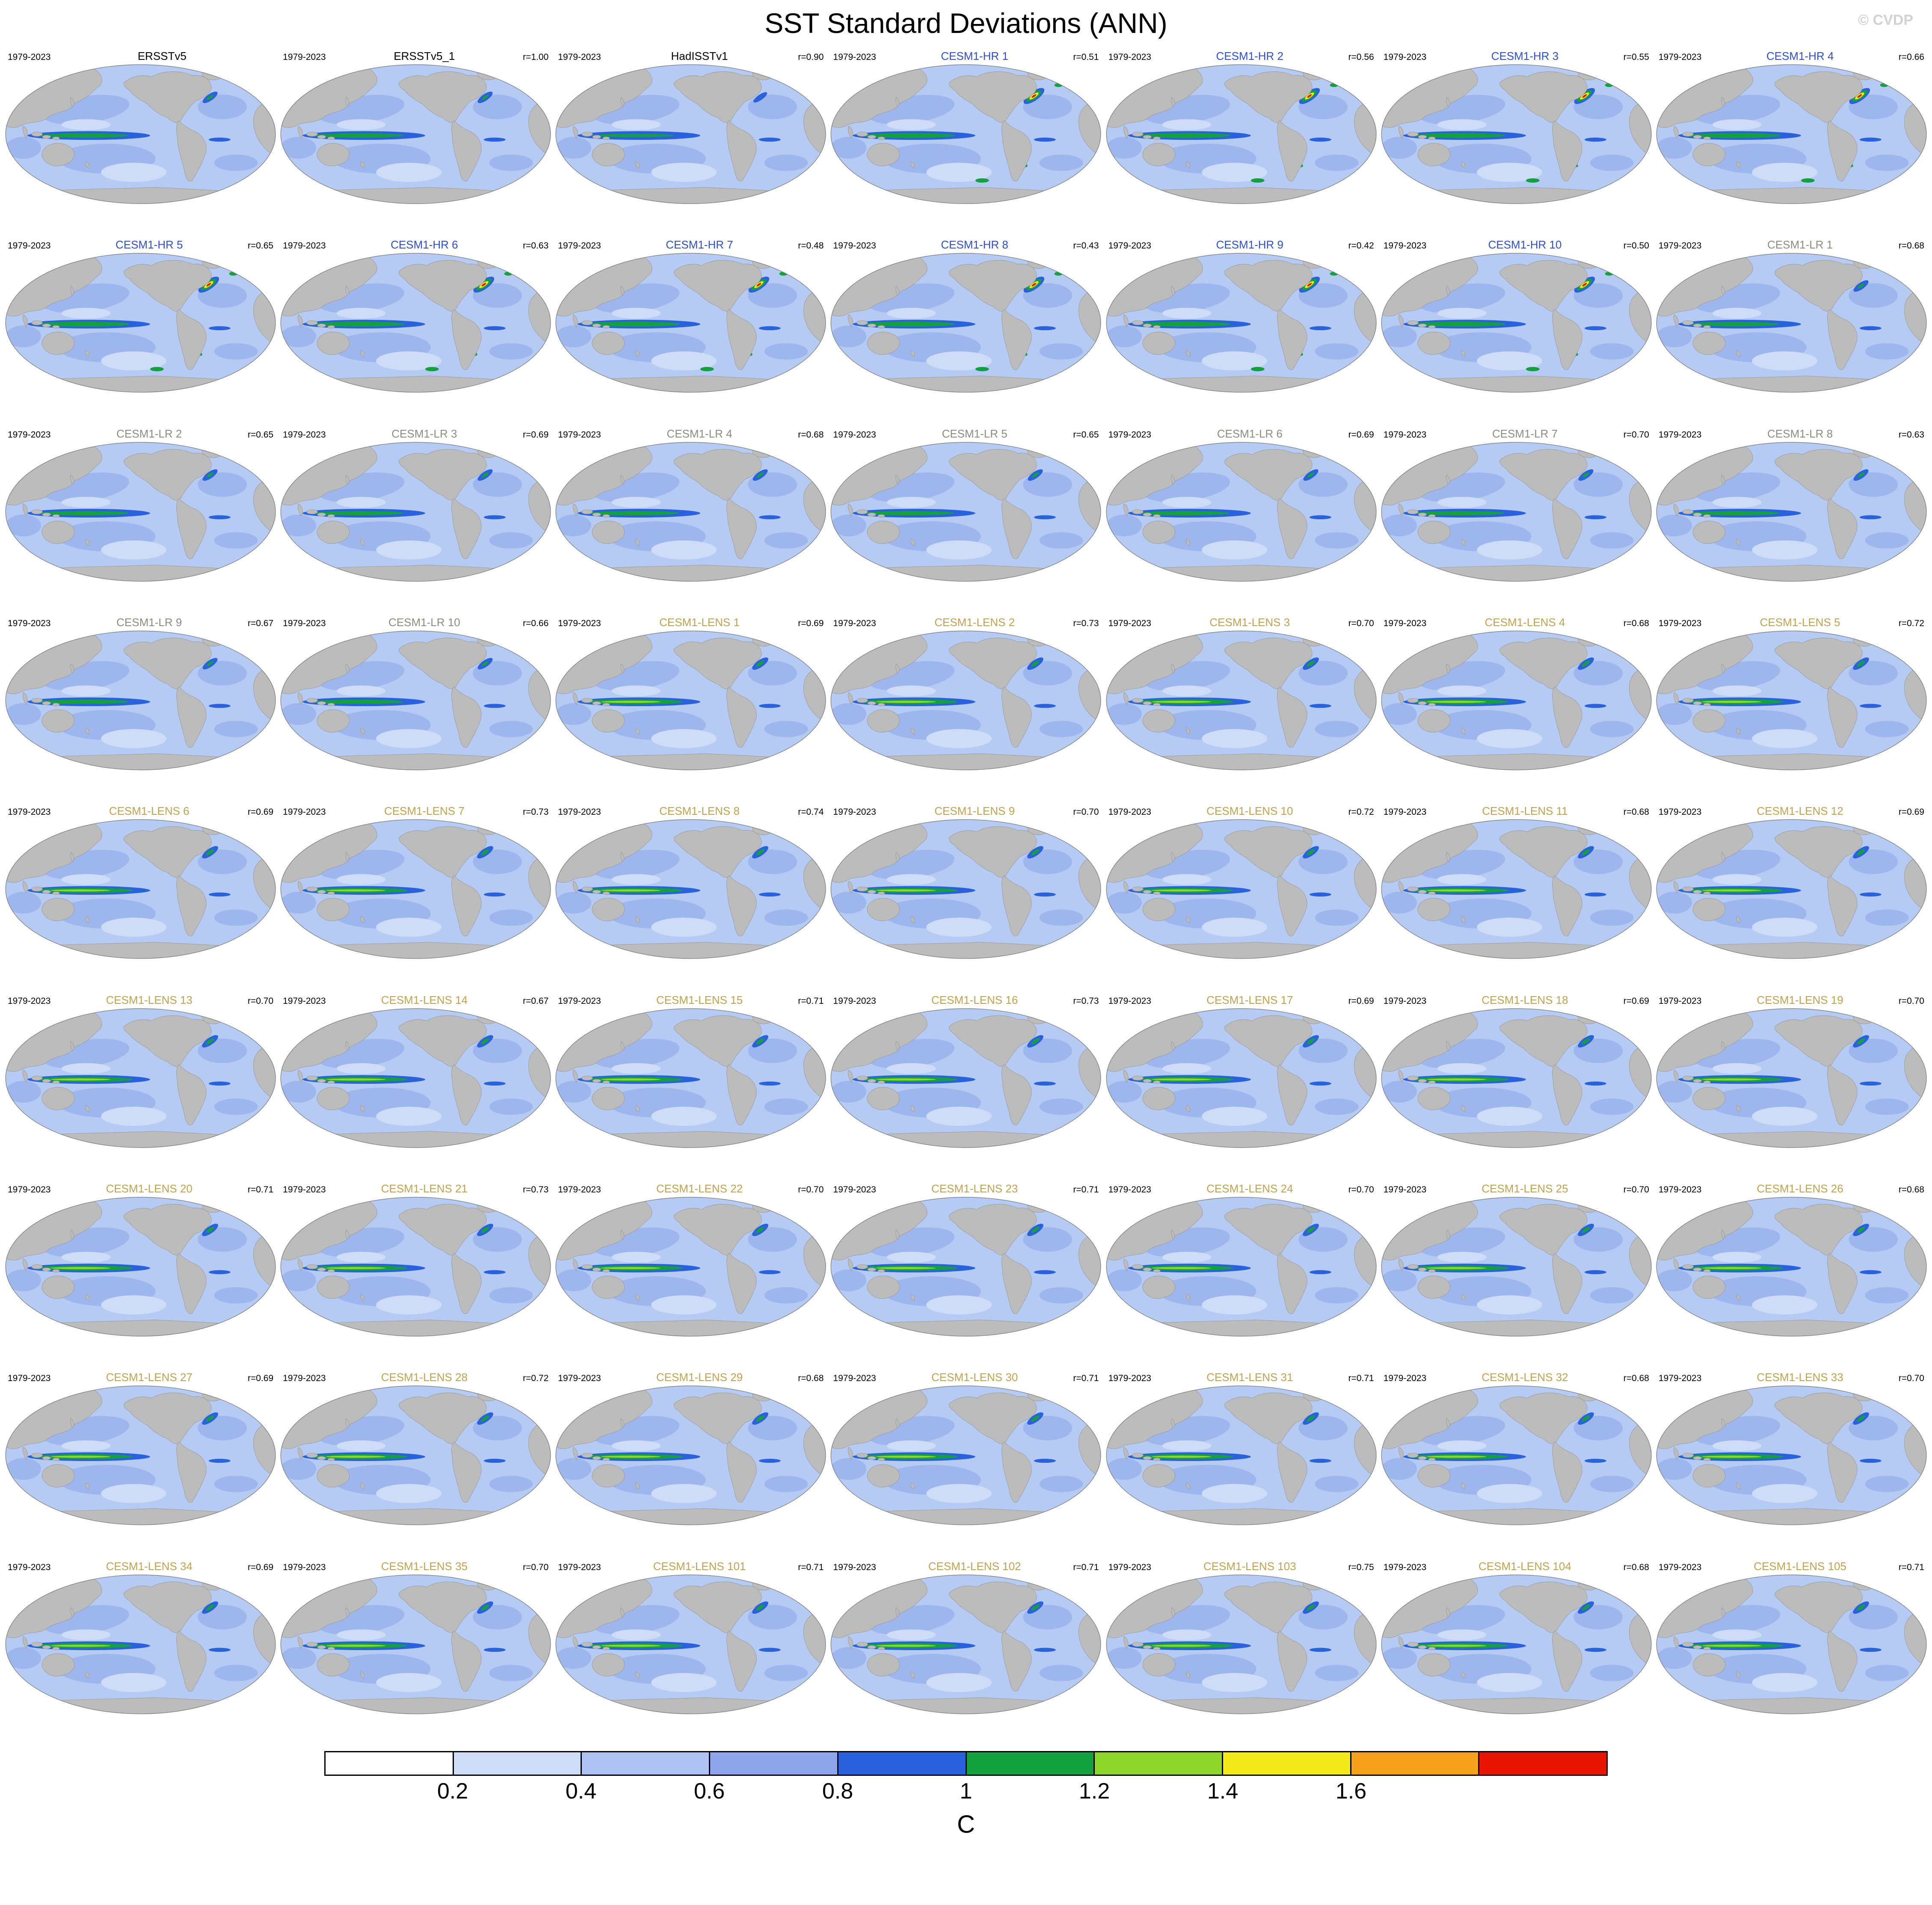 This screenshot has height=1905, width=1932. Describe the element at coordinates (975, 1377) in the screenshot. I see `panel-title: CESM1-LENS 30` at that location.